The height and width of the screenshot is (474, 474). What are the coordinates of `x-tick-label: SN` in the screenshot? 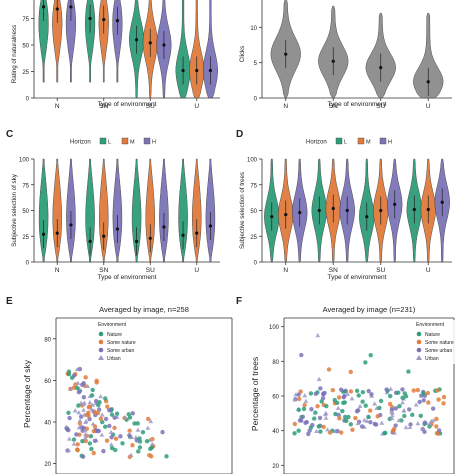 It's located at (103, 106).